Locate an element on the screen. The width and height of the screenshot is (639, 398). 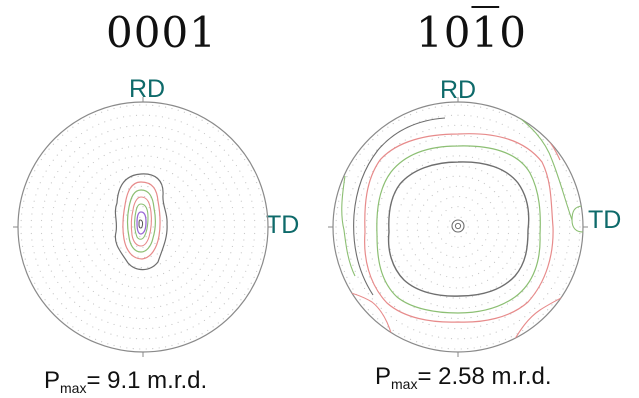
left-pmax-value: = 9.1 m.r.d. is located at coordinates (147, 380).